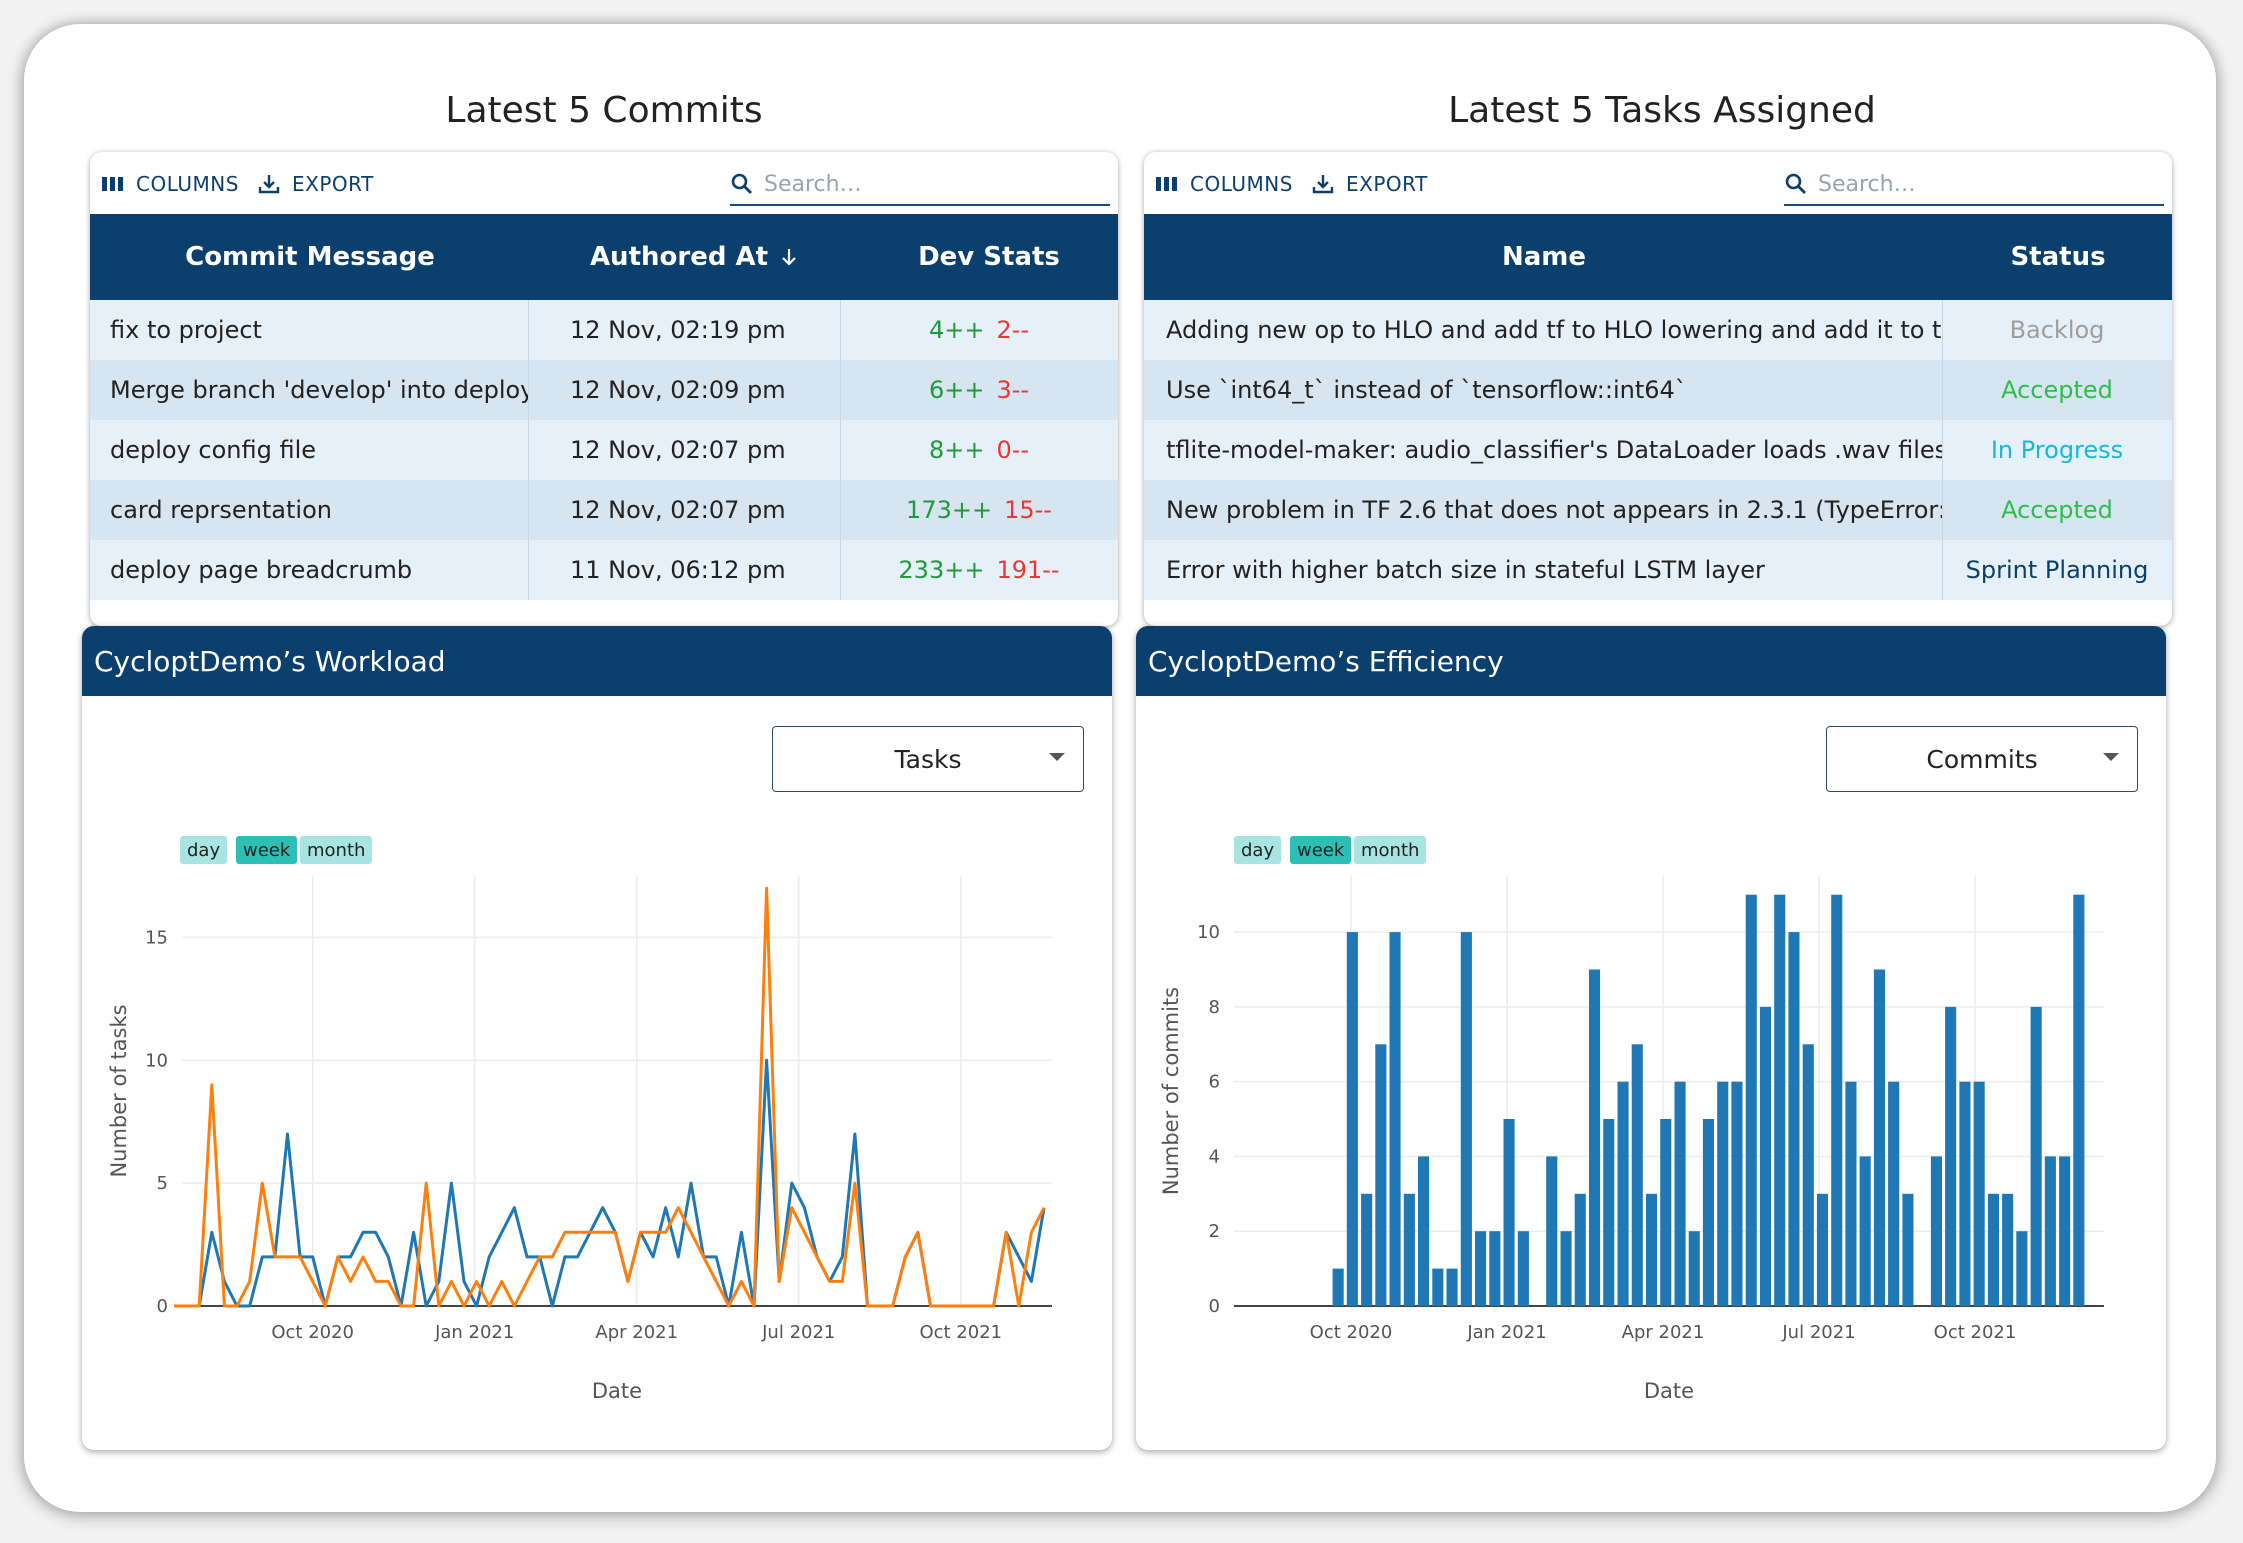  What do you see at coordinates (1323, 184) in the screenshot?
I see `download-icon` at bounding box center [1323, 184].